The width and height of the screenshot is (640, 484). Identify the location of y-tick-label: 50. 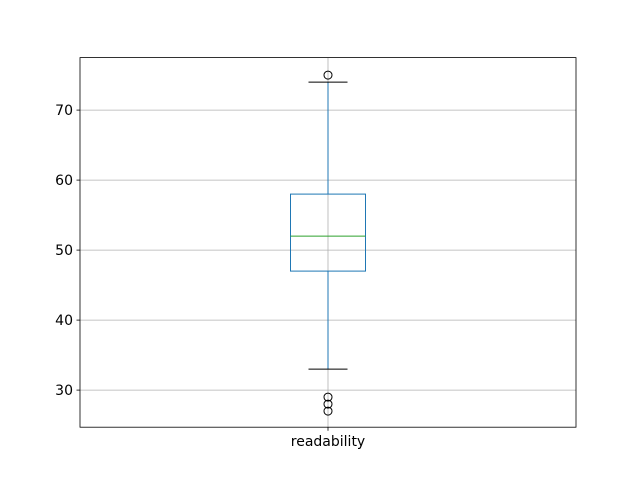
(64, 251).